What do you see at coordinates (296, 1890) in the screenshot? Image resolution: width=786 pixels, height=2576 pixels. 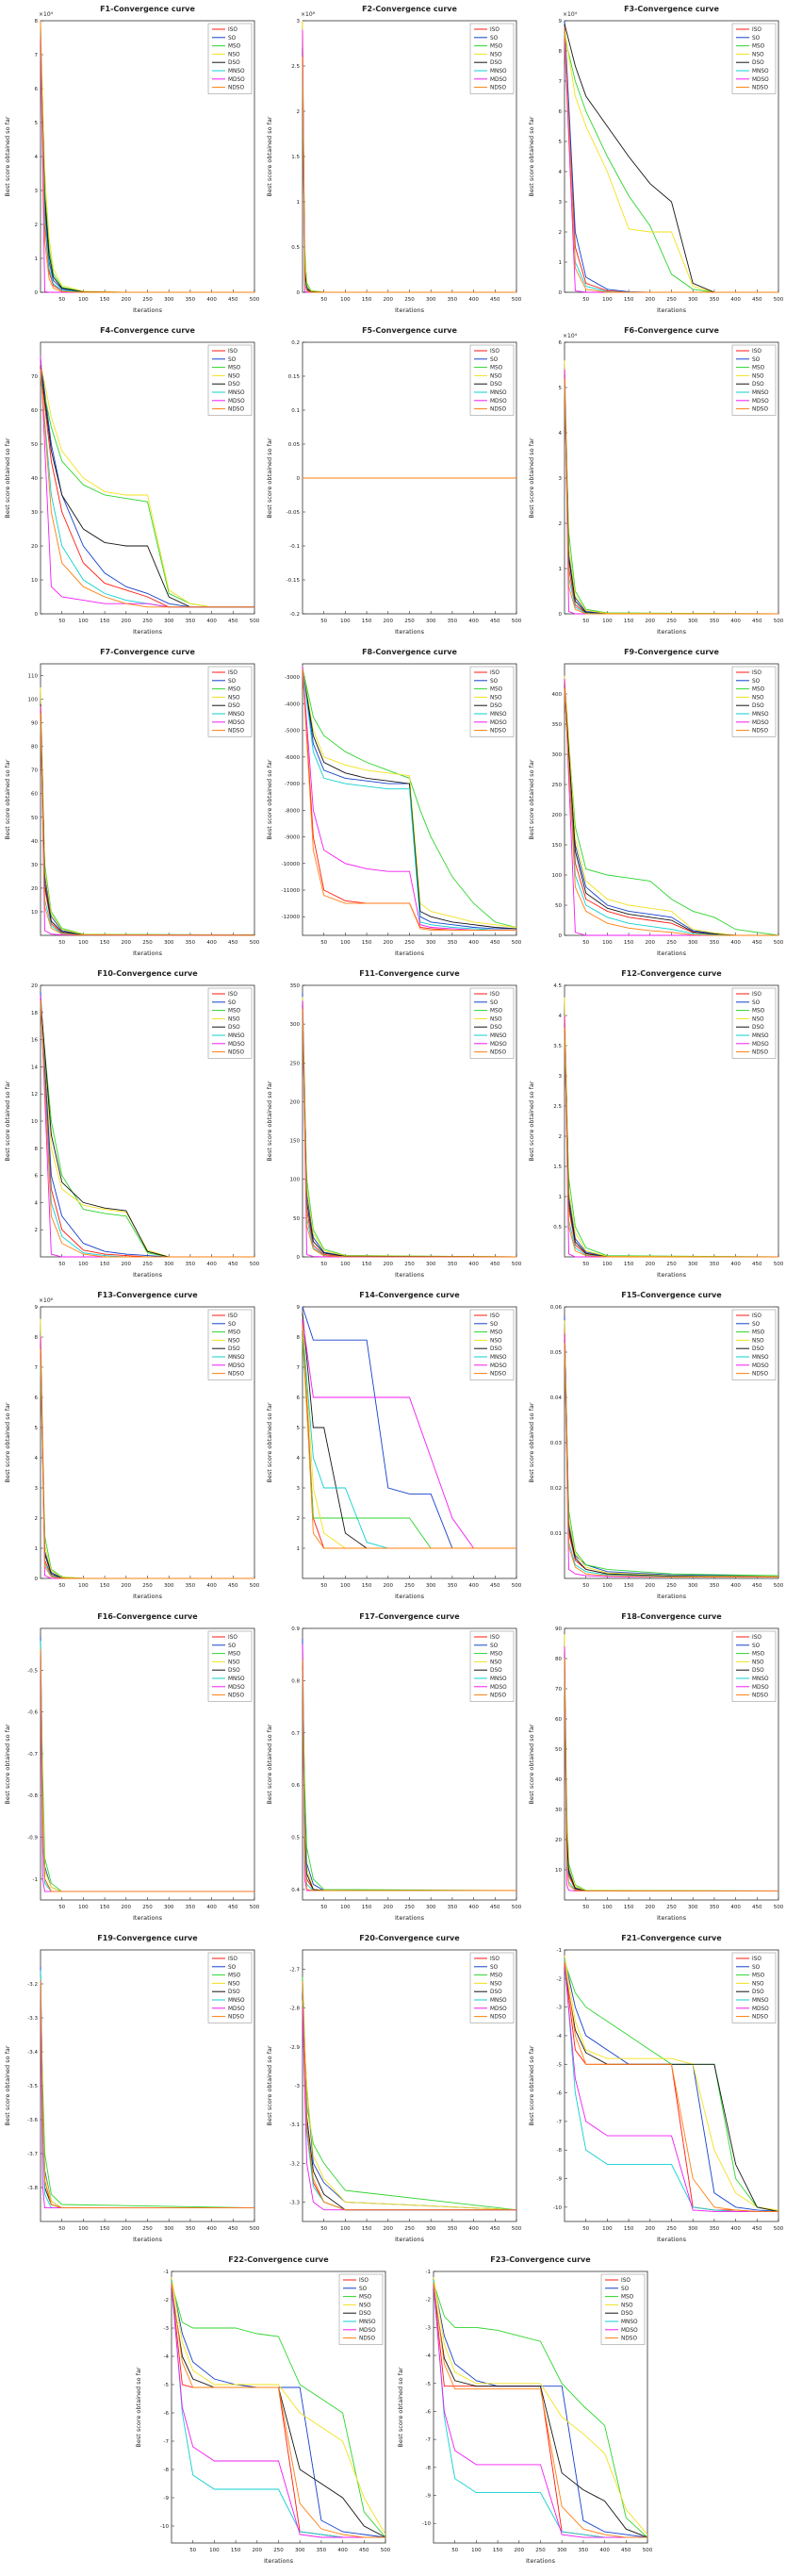 I see `y-tick-label: 0.4` at bounding box center [296, 1890].